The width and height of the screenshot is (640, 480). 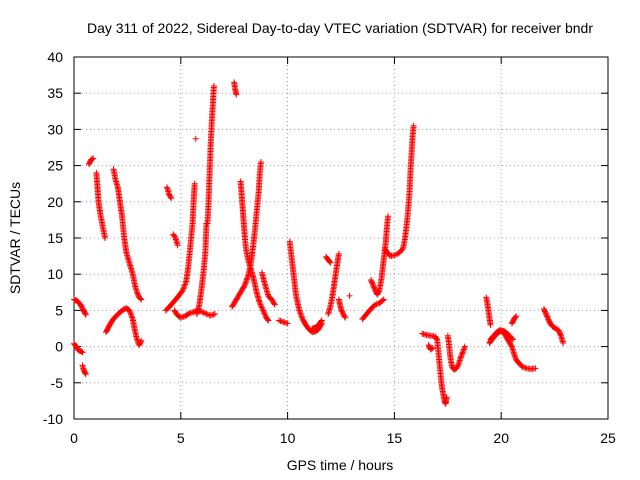 I want to click on y-tick-label: -5, so click(x=57, y=383).